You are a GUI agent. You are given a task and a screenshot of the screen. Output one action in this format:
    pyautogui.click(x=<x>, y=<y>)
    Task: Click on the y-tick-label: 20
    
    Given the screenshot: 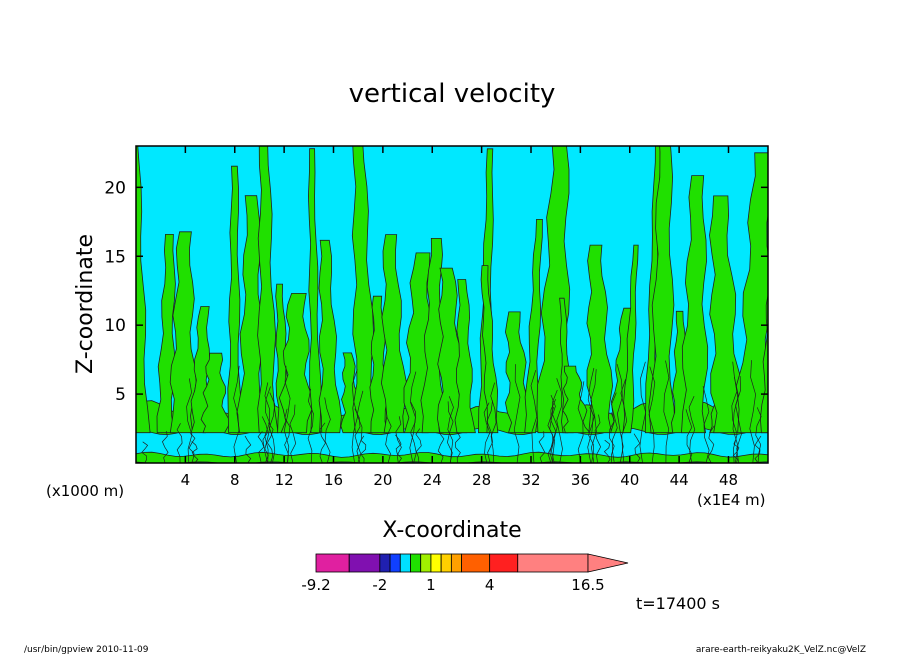 What is the action you would take?
    pyautogui.click(x=115, y=188)
    